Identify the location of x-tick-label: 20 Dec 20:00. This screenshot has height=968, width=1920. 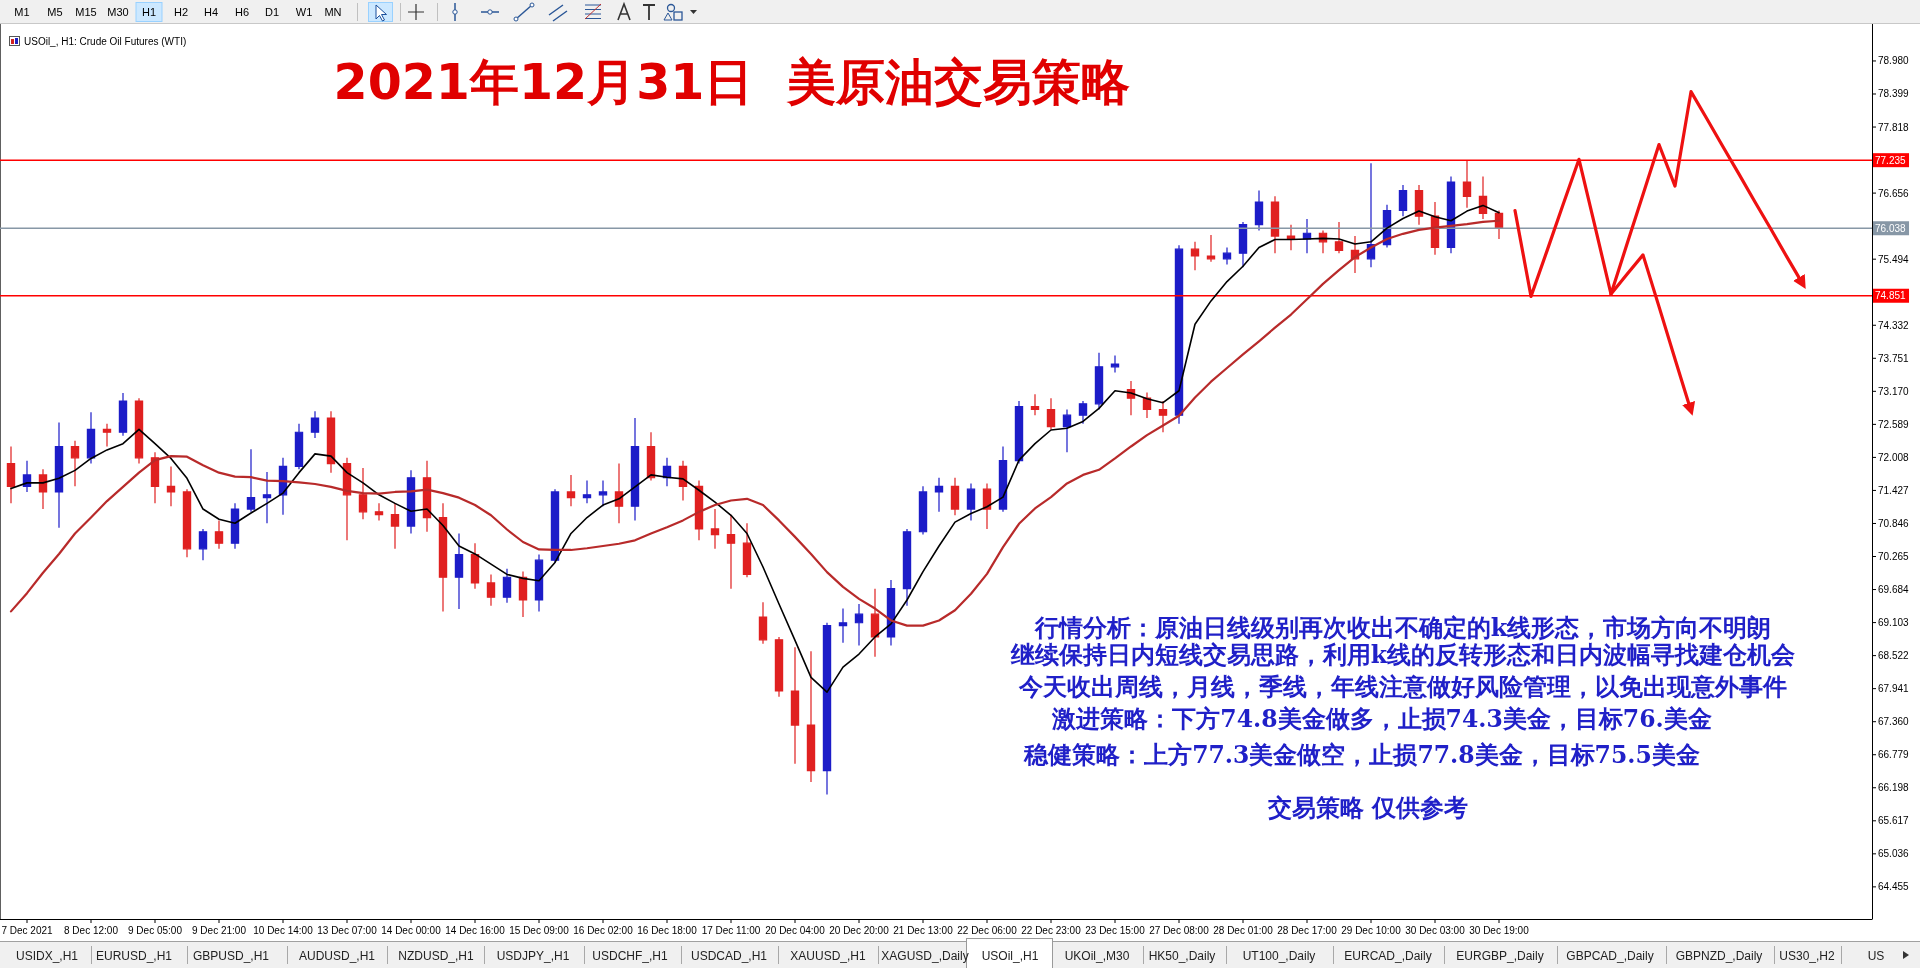
(859, 930).